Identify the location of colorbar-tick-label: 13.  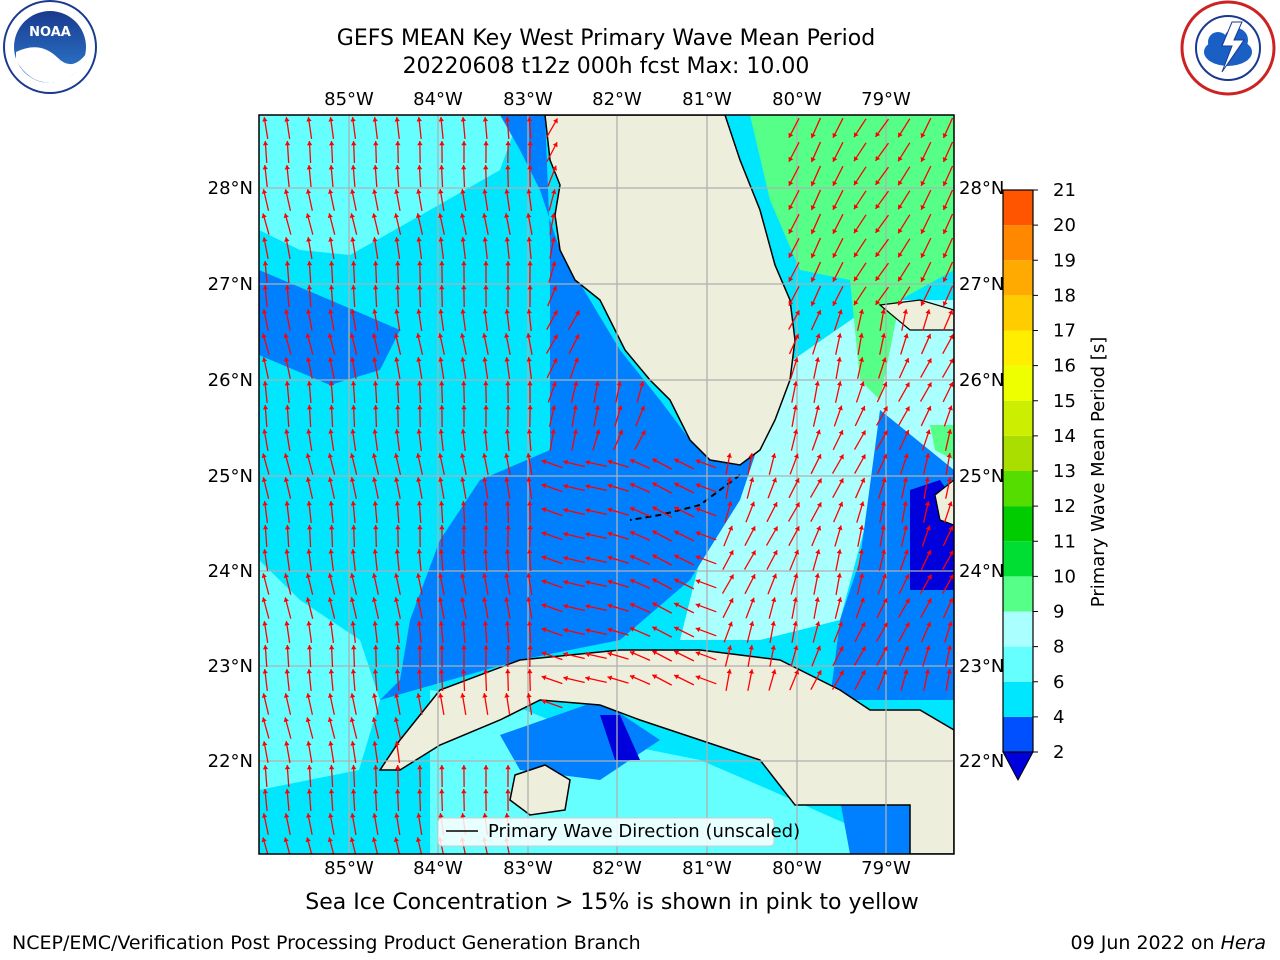
(1064, 471).